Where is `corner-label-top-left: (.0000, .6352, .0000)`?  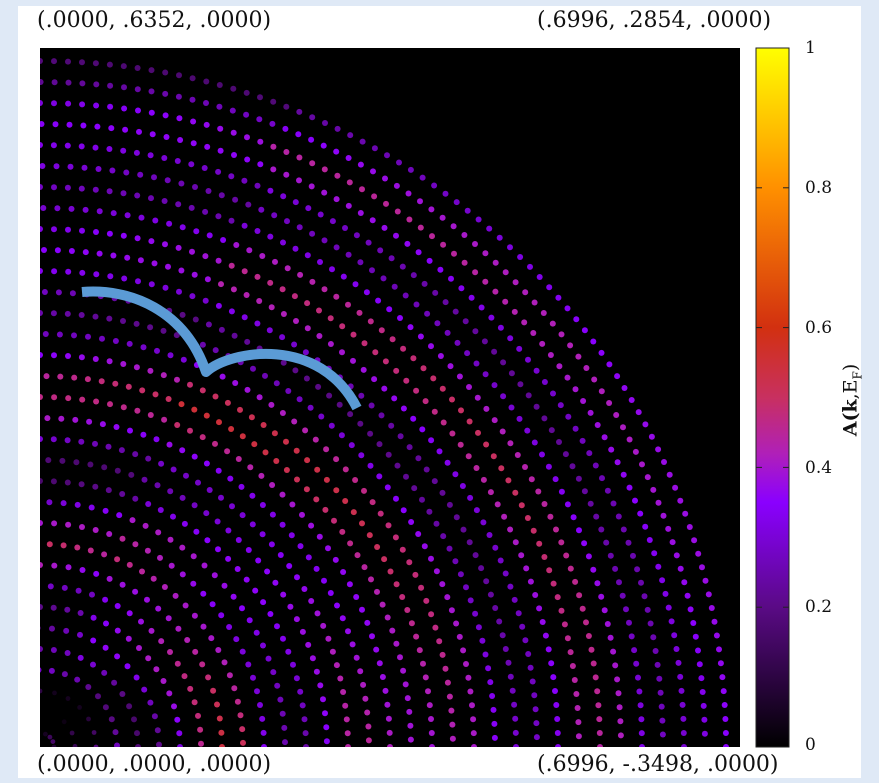
corner-label-top-left: (.0000, .6352, .0000) is located at coordinates (154, 20).